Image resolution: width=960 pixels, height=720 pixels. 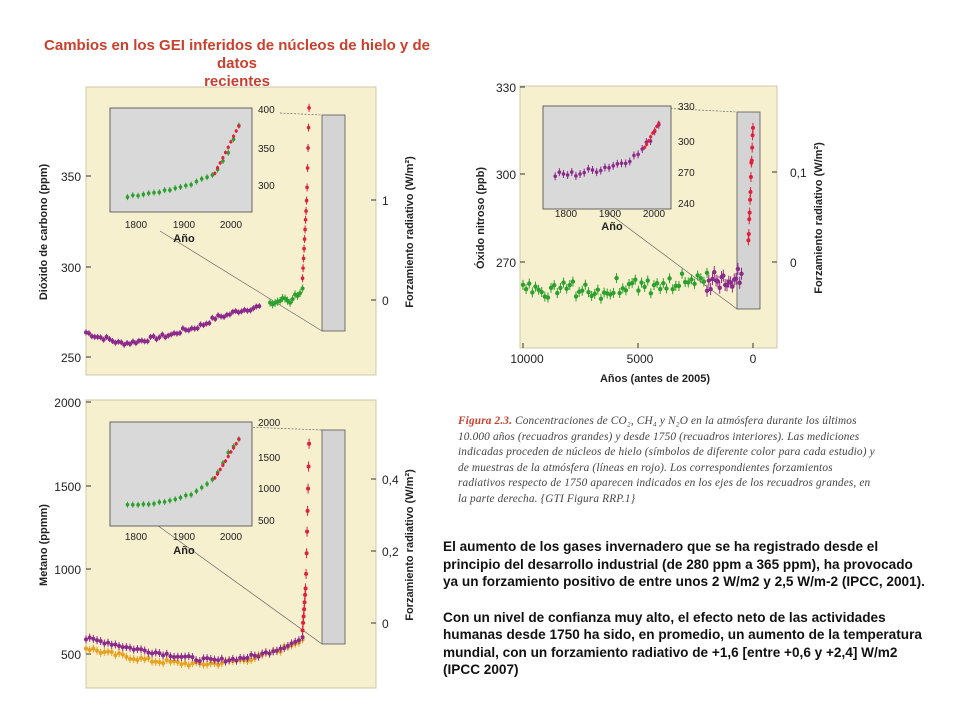 What do you see at coordinates (184, 537) in the screenshot?
I see `ch4-inset-xtick: 1900` at bounding box center [184, 537].